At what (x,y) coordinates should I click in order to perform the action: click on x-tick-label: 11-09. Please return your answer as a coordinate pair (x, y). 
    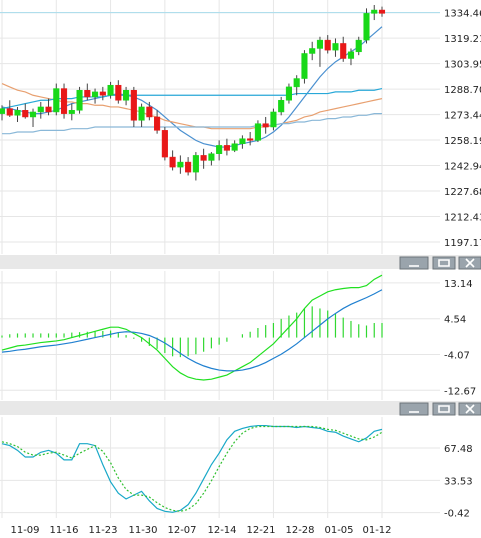
    Looking at the image, I should click on (24, 530).